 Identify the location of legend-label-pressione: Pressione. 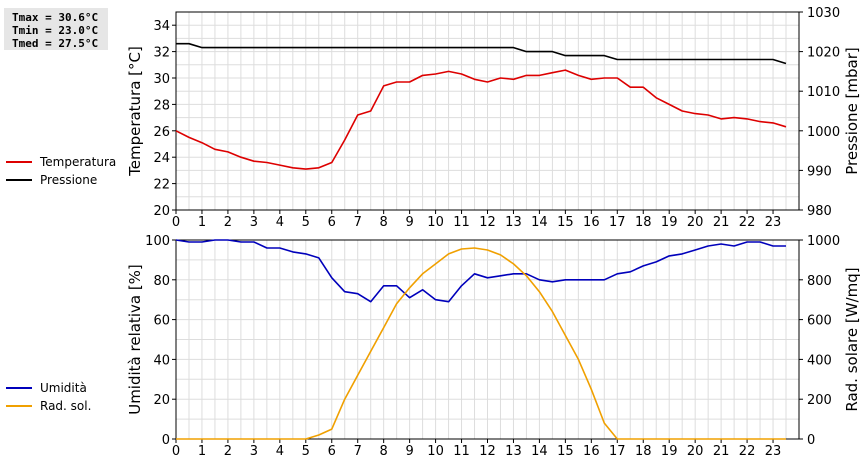
(69, 180).